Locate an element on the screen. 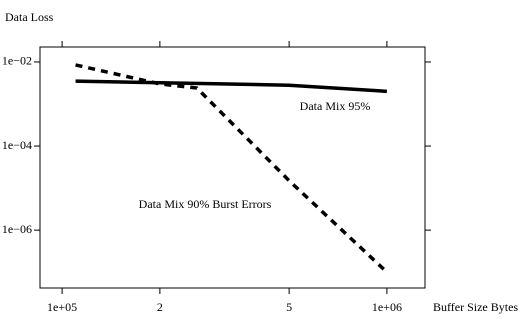 The width and height of the screenshot is (526, 320). y-axis-label: Data Loss is located at coordinates (29, 17).